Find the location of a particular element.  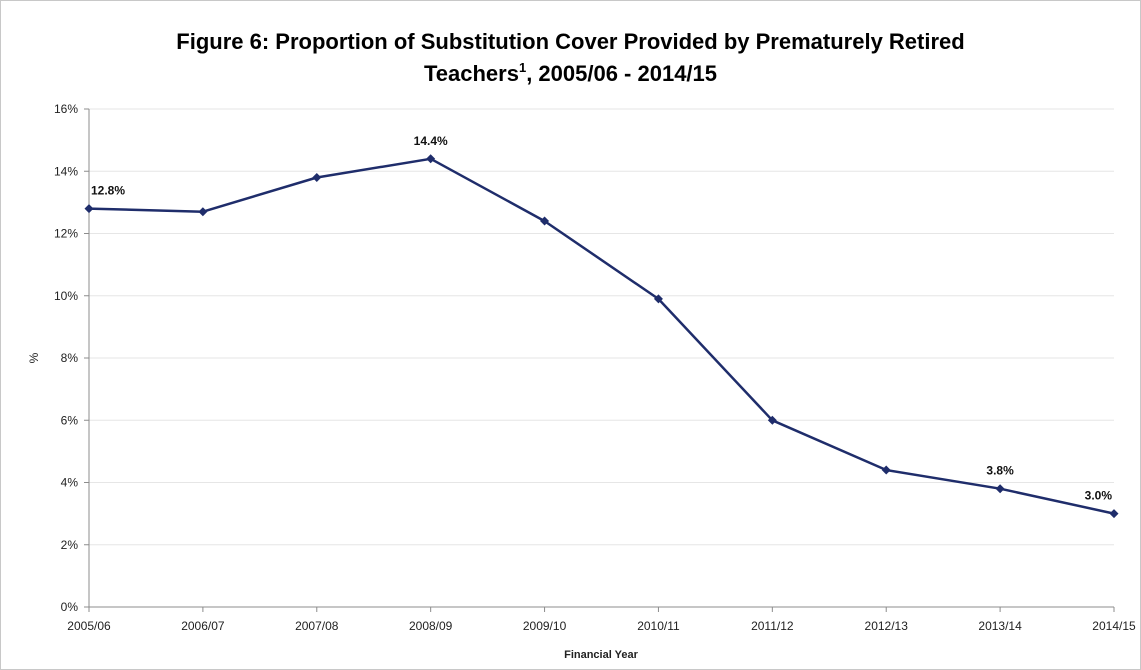

data-label: 3.8% is located at coordinates (1000, 471).